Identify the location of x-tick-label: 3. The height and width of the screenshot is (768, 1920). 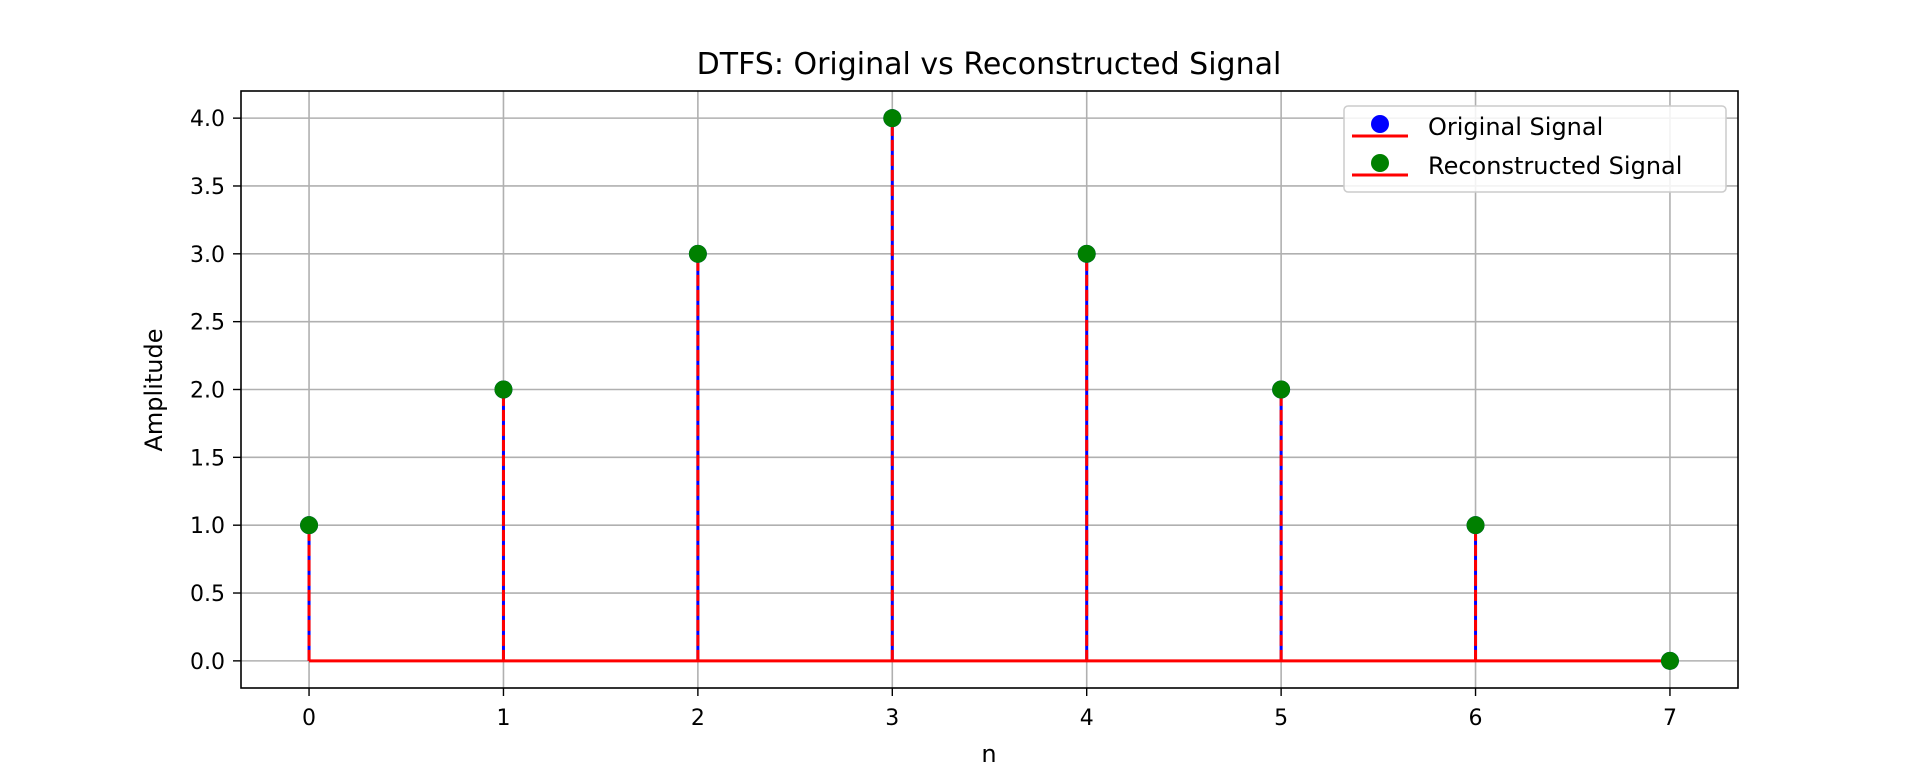
(892, 718).